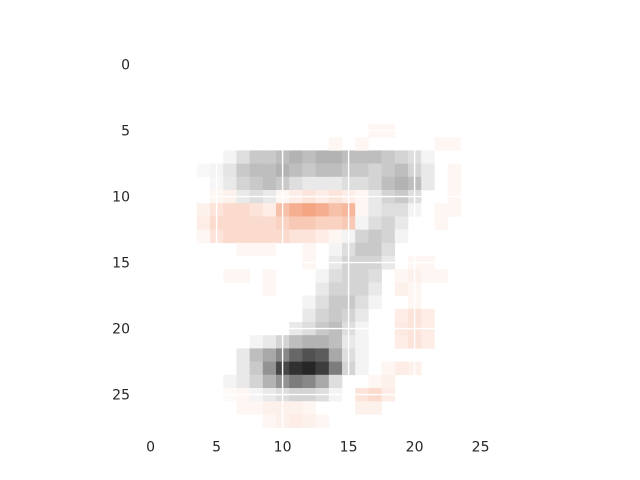 Image resolution: width=640 pixels, height=480 pixels. I want to click on y-tick-label: 25, so click(121, 396).